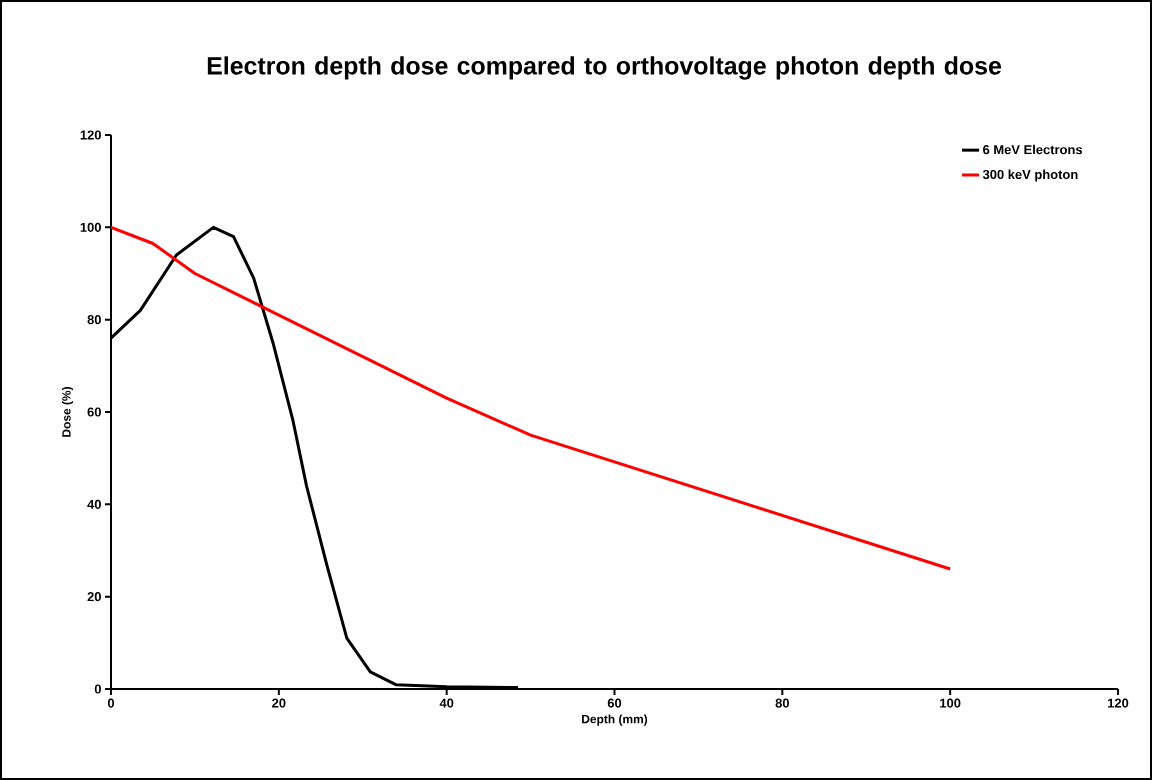 This screenshot has height=780, width=1152. Describe the element at coordinates (97, 689) in the screenshot. I see `y-tick-label: 0` at that location.